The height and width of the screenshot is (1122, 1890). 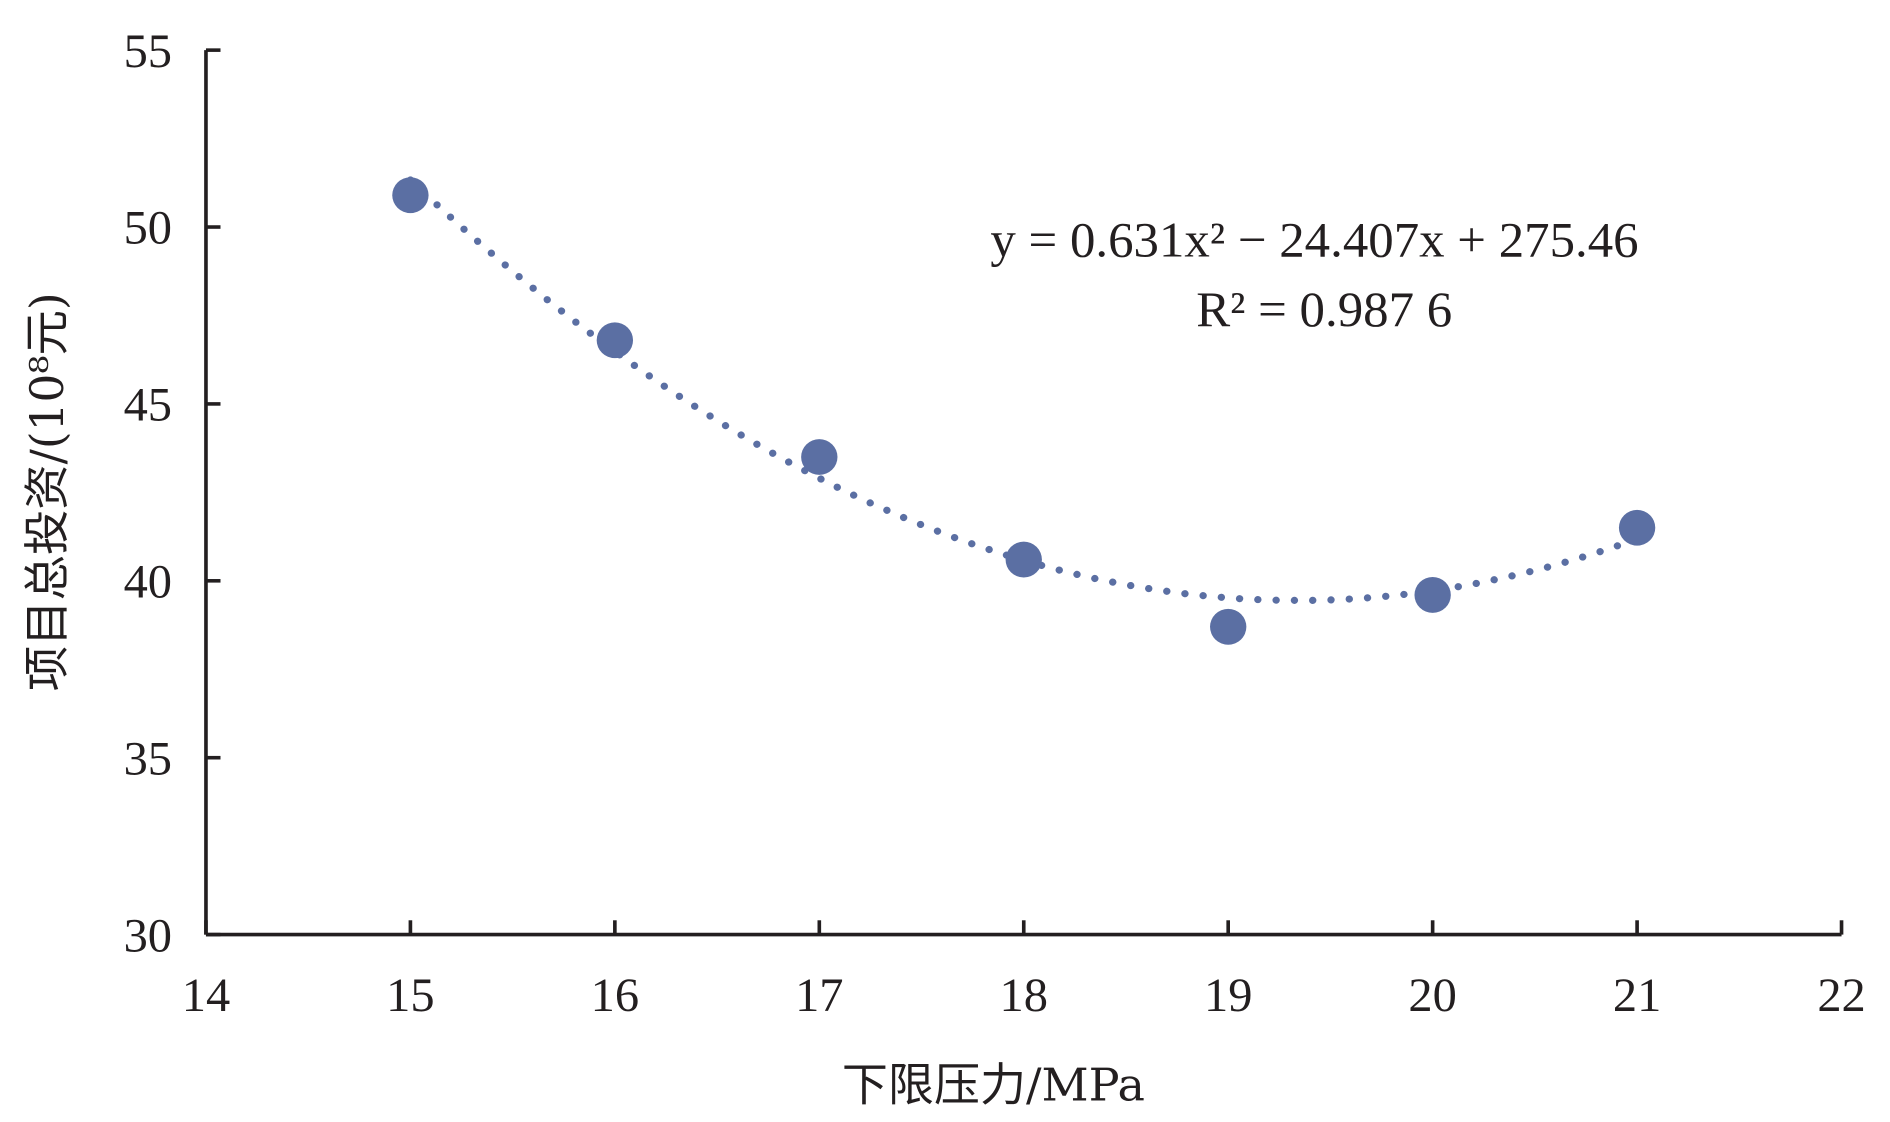 What do you see at coordinates (148, 405) in the screenshot?
I see `y-tick-label: 45` at bounding box center [148, 405].